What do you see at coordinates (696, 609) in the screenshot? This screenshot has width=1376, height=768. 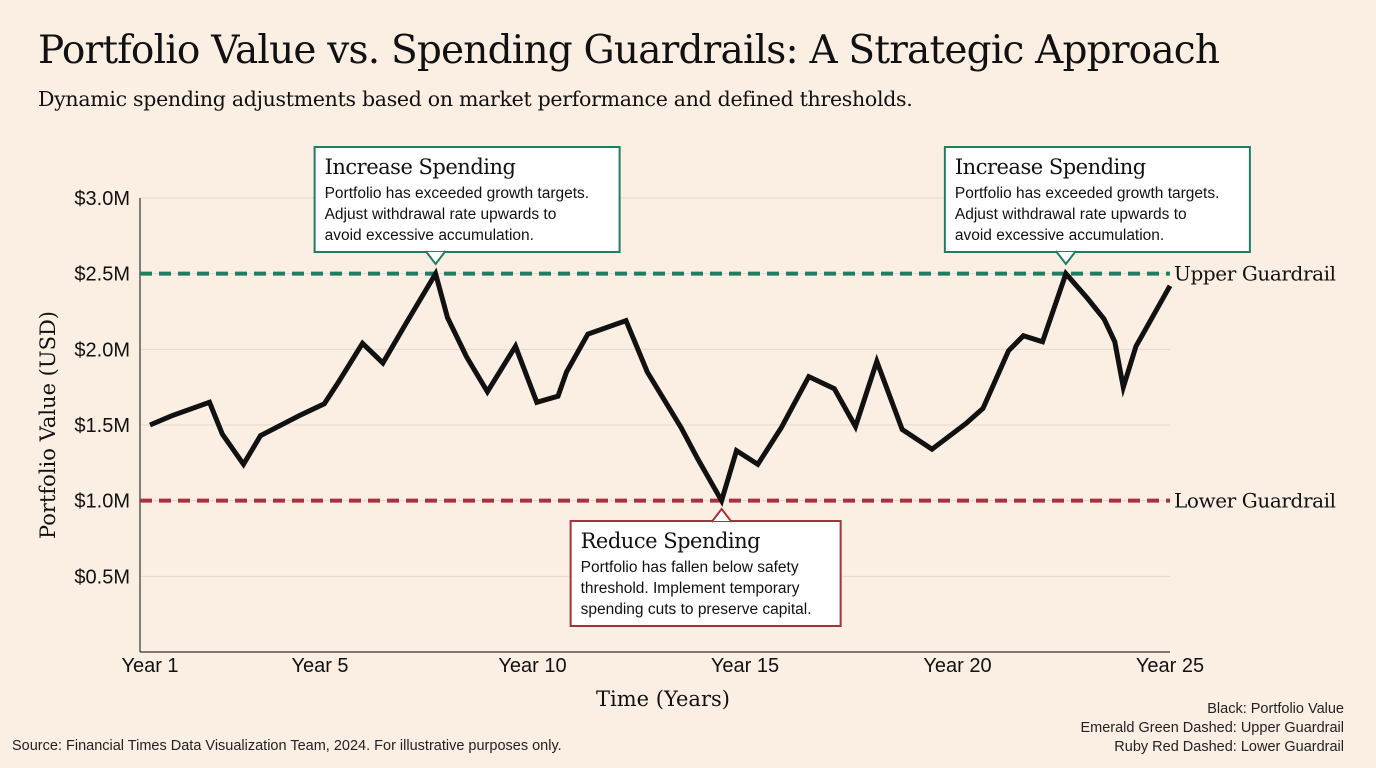 I see `callout-text-line: spending cuts to preserve capital.` at bounding box center [696, 609].